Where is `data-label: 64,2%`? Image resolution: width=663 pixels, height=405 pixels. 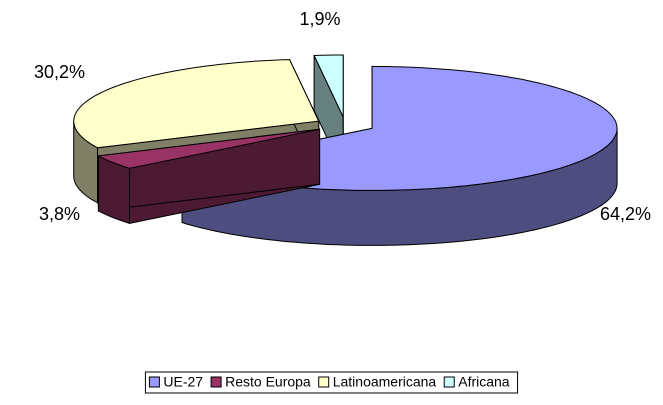
data-label: 64,2% is located at coordinates (625, 214).